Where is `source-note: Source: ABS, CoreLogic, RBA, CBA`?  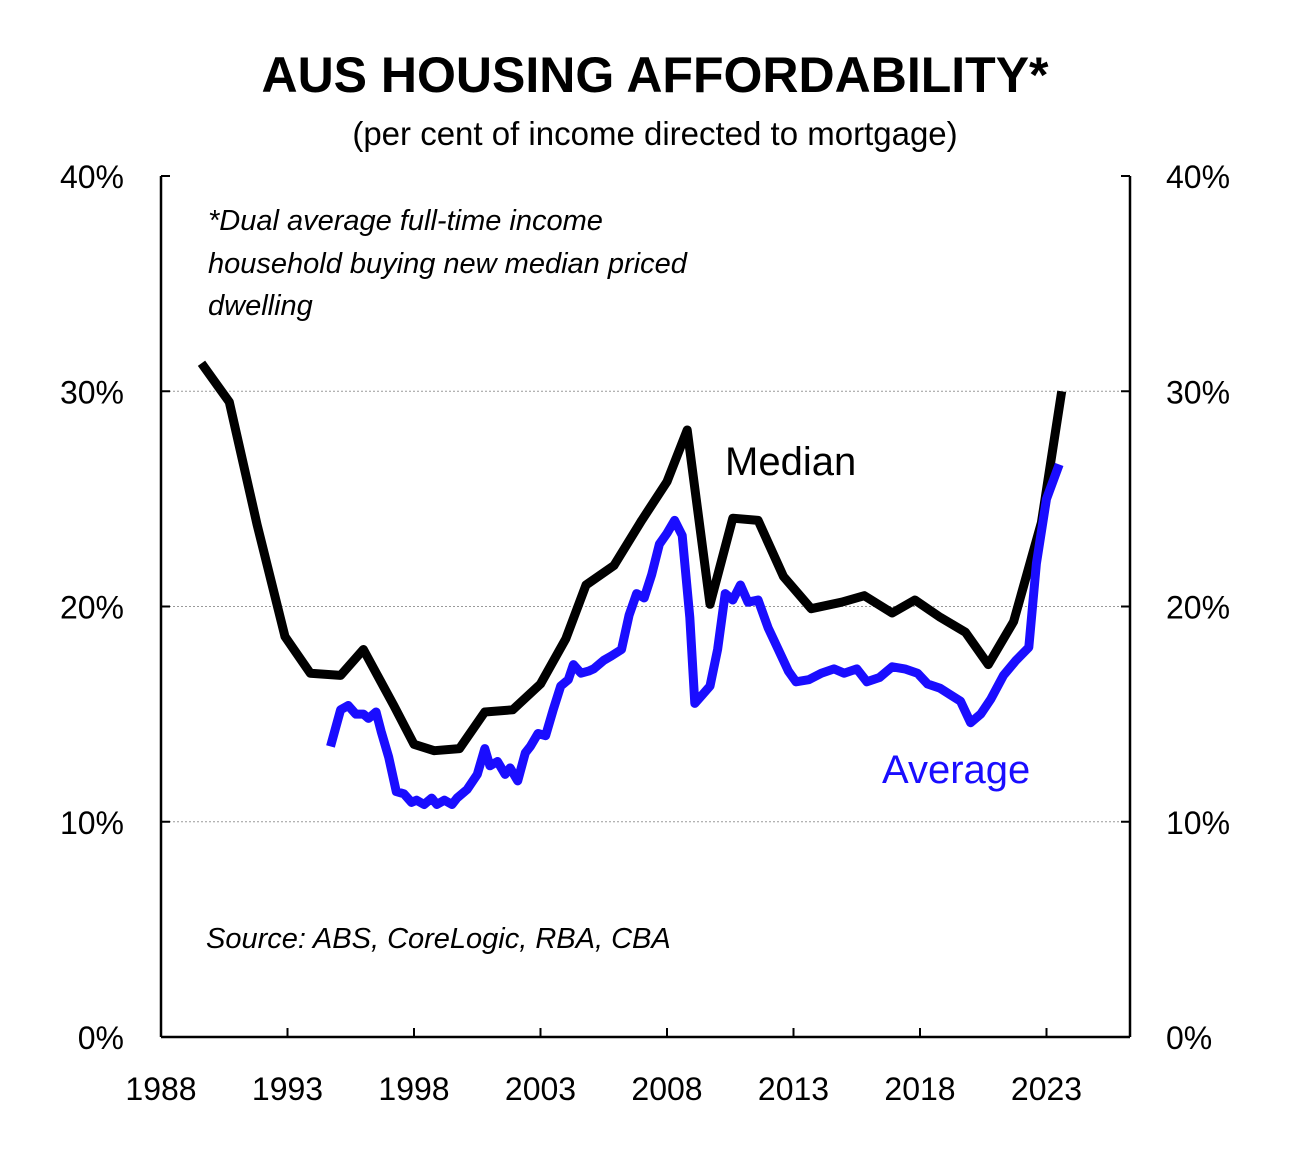
source-note: Source: ABS, CoreLogic, RBA, CBA is located at coordinates (438, 939).